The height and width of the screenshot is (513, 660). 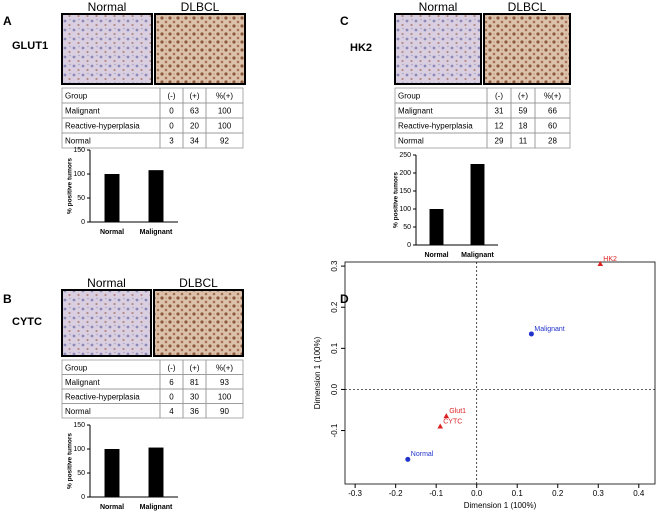 I want to click on table-value: 93, so click(x=224, y=382).